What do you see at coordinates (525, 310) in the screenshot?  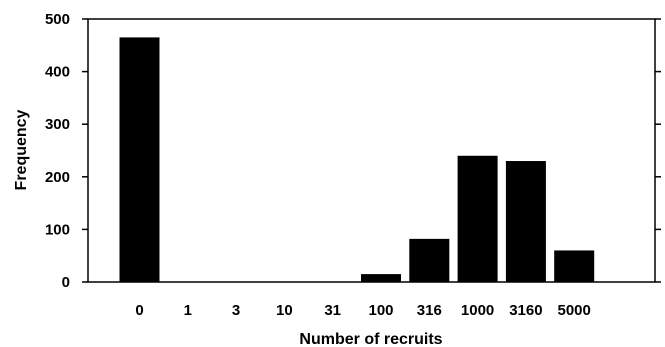 I see `x-tick-label-3160: 3160` at bounding box center [525, 310].